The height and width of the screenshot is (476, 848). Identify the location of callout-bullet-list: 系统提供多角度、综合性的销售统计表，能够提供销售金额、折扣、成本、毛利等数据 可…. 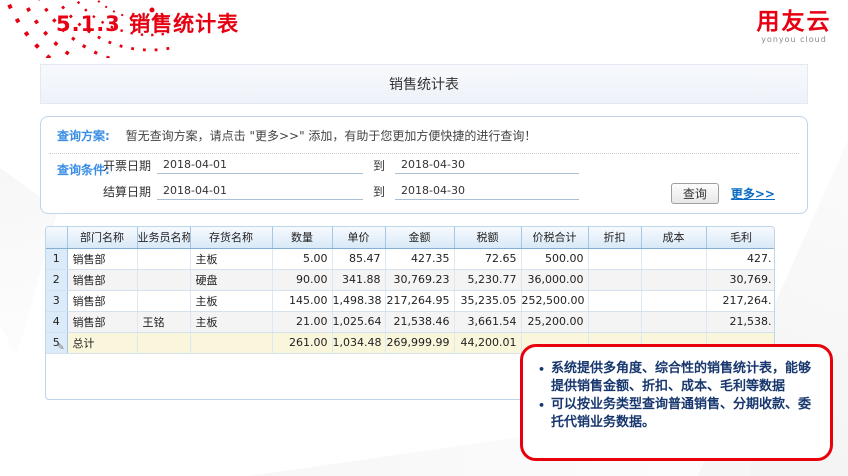
(676, 396).